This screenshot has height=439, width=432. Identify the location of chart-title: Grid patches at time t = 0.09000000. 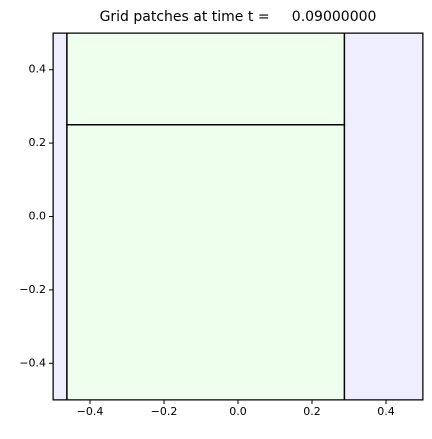
(238, 17).